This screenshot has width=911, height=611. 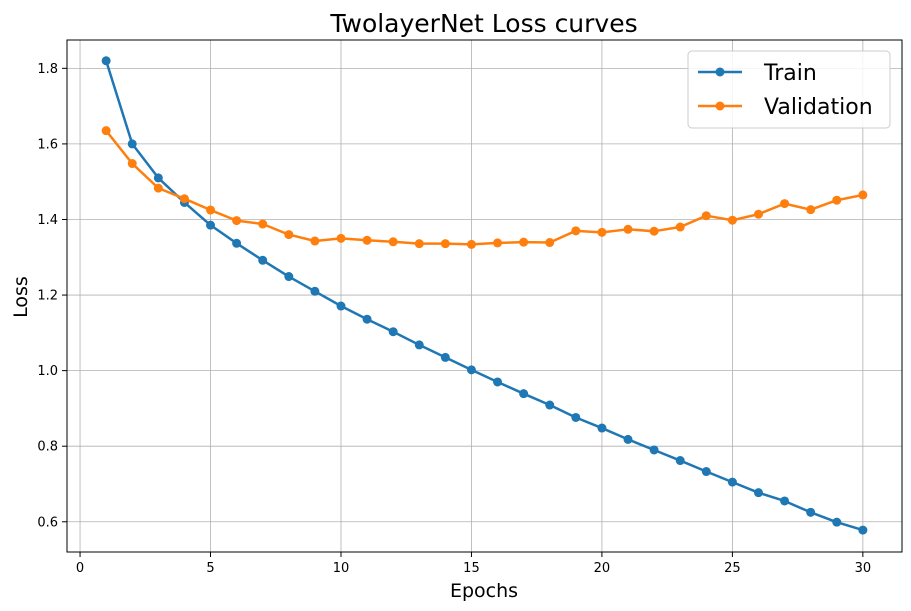 I want to click on y-tick-label: 1.6, so click(x=47, y=144).